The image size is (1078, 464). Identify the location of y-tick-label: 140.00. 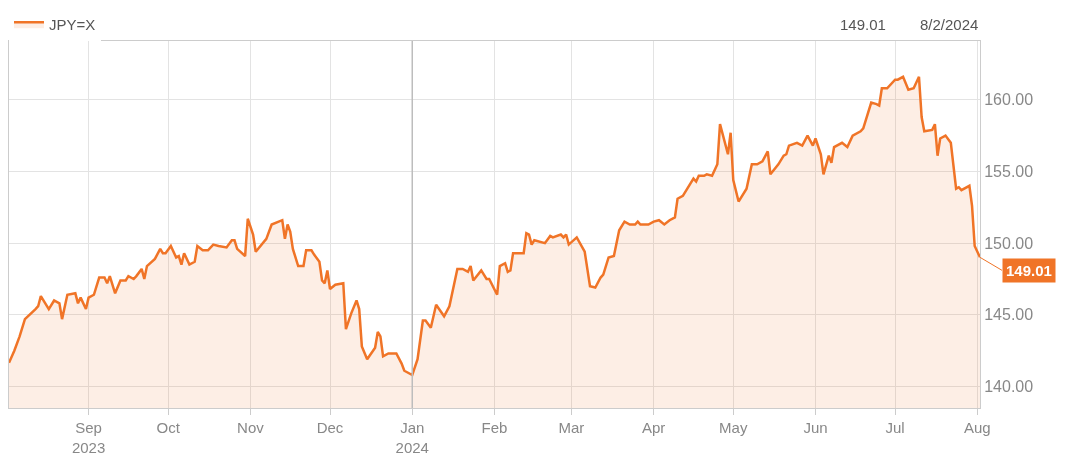
(1009, 387).